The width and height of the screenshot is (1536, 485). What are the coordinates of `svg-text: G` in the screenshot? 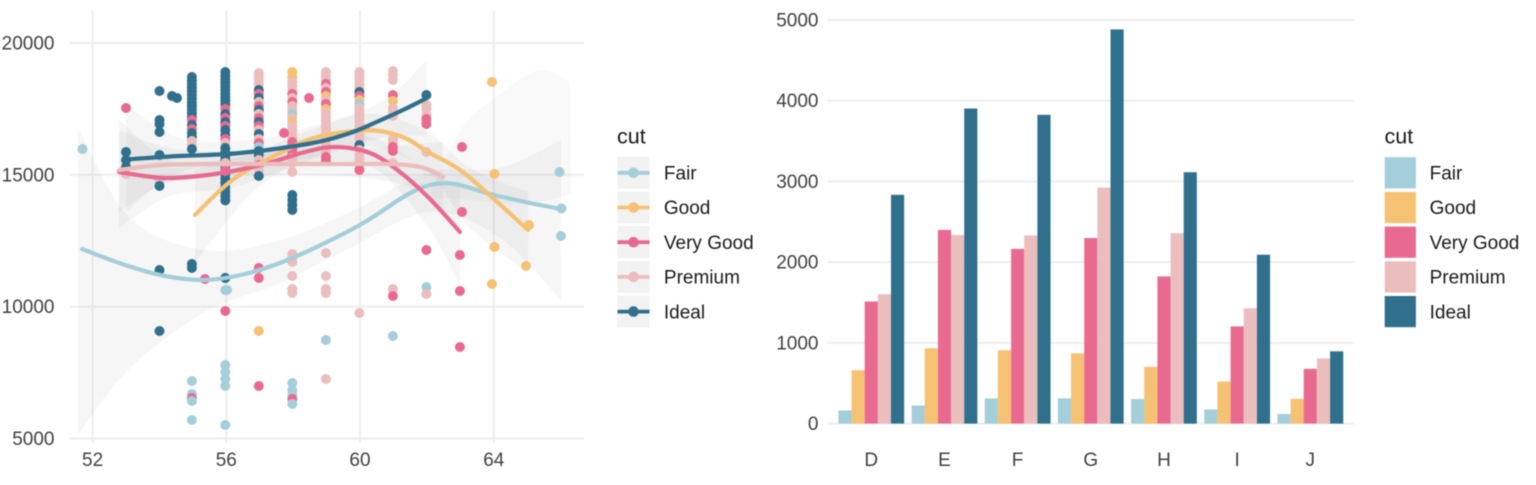 It's located at (1090, 460).